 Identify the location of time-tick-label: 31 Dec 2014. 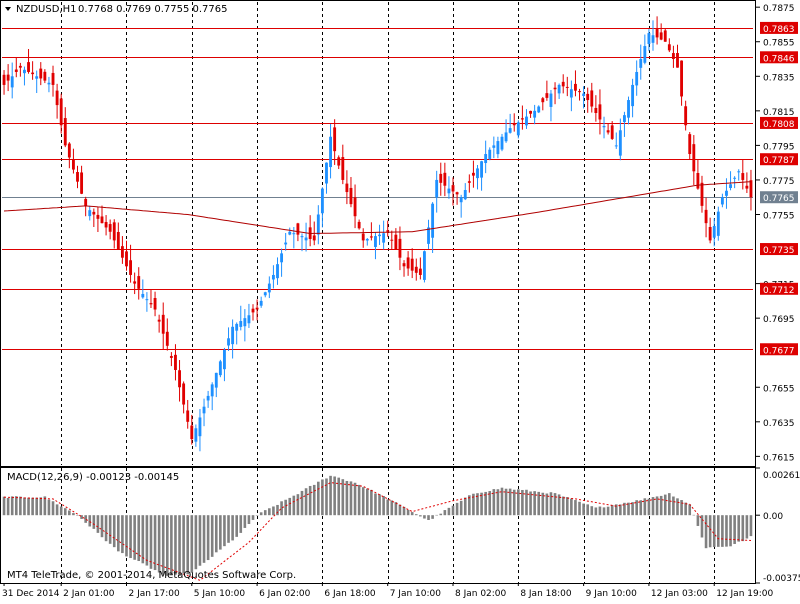
(31, 594).